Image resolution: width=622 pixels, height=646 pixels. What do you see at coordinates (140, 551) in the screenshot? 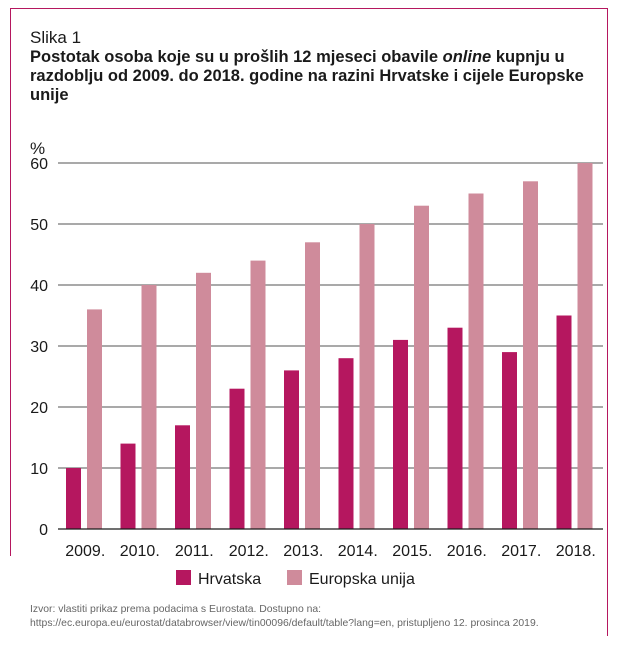
I see `x-tick-label: 2010.` at bounding box center [140, 551].